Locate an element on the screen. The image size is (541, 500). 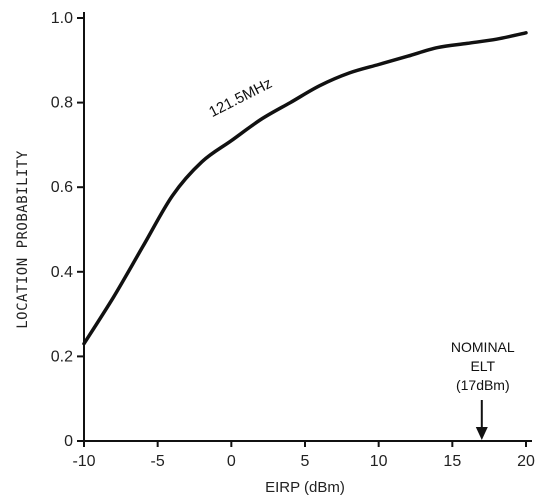
x-tick-label: 5 is located at coordinates (305, 461).